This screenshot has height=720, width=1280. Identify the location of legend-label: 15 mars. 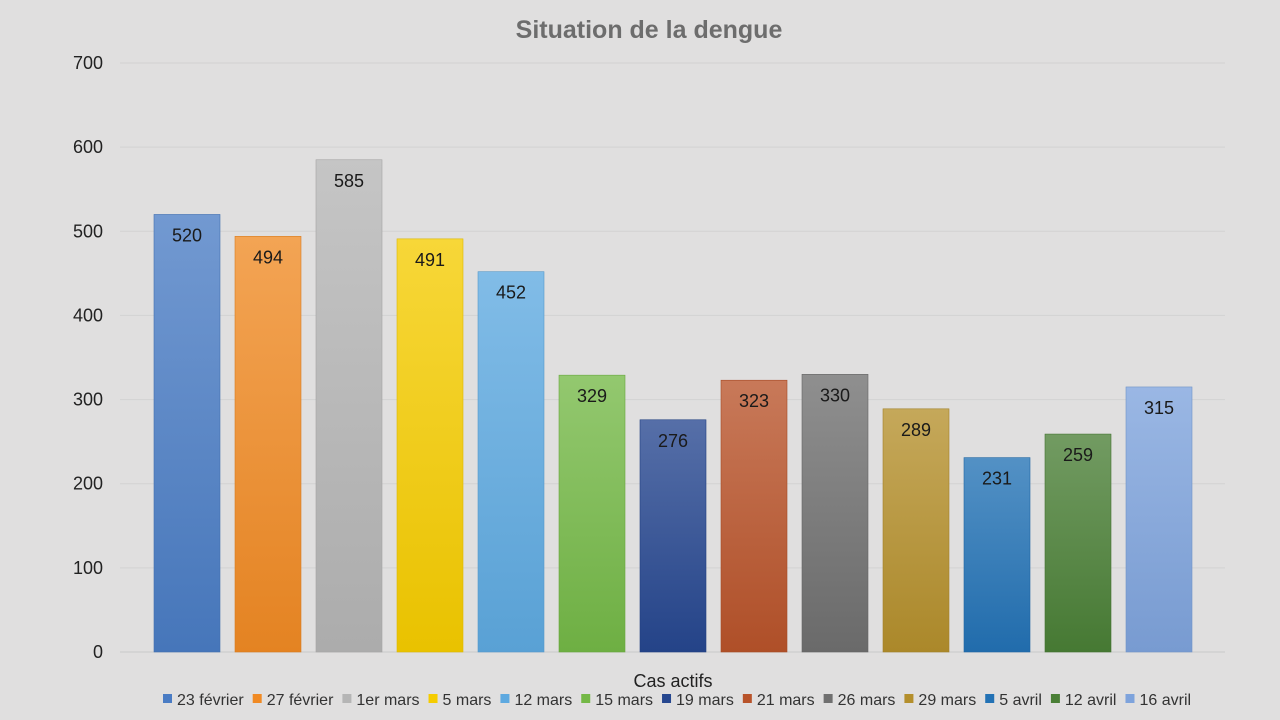
(624, 700).